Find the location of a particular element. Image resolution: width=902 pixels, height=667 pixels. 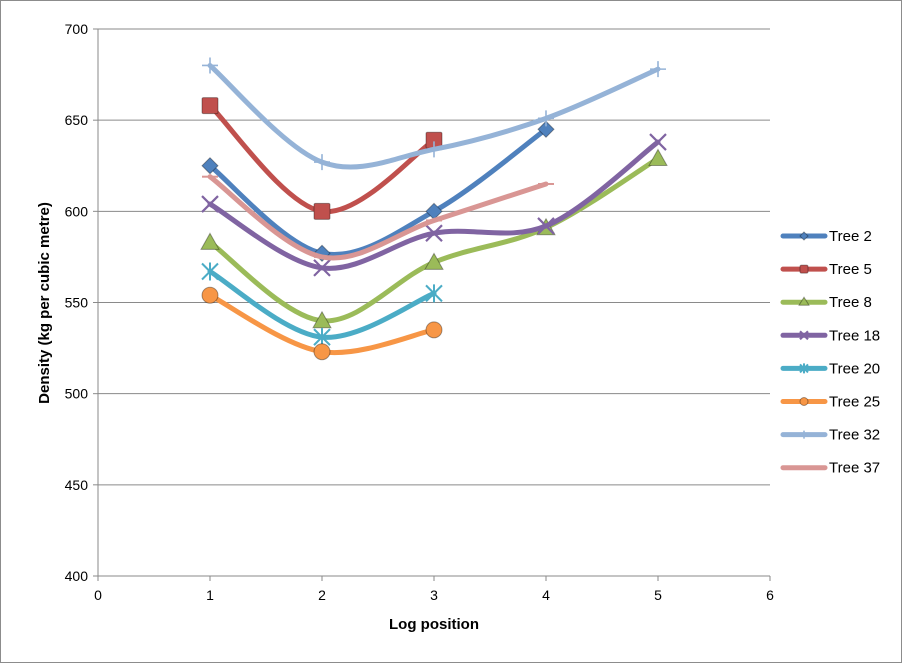

y-tick-label: 650 is located at coordinates (77, 120).